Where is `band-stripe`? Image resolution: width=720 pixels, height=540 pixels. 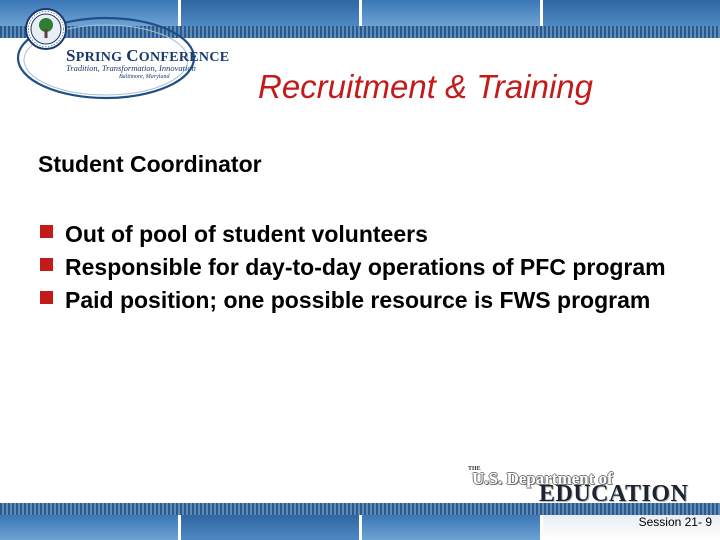
band-stripe is located at coordinates (360, 509).